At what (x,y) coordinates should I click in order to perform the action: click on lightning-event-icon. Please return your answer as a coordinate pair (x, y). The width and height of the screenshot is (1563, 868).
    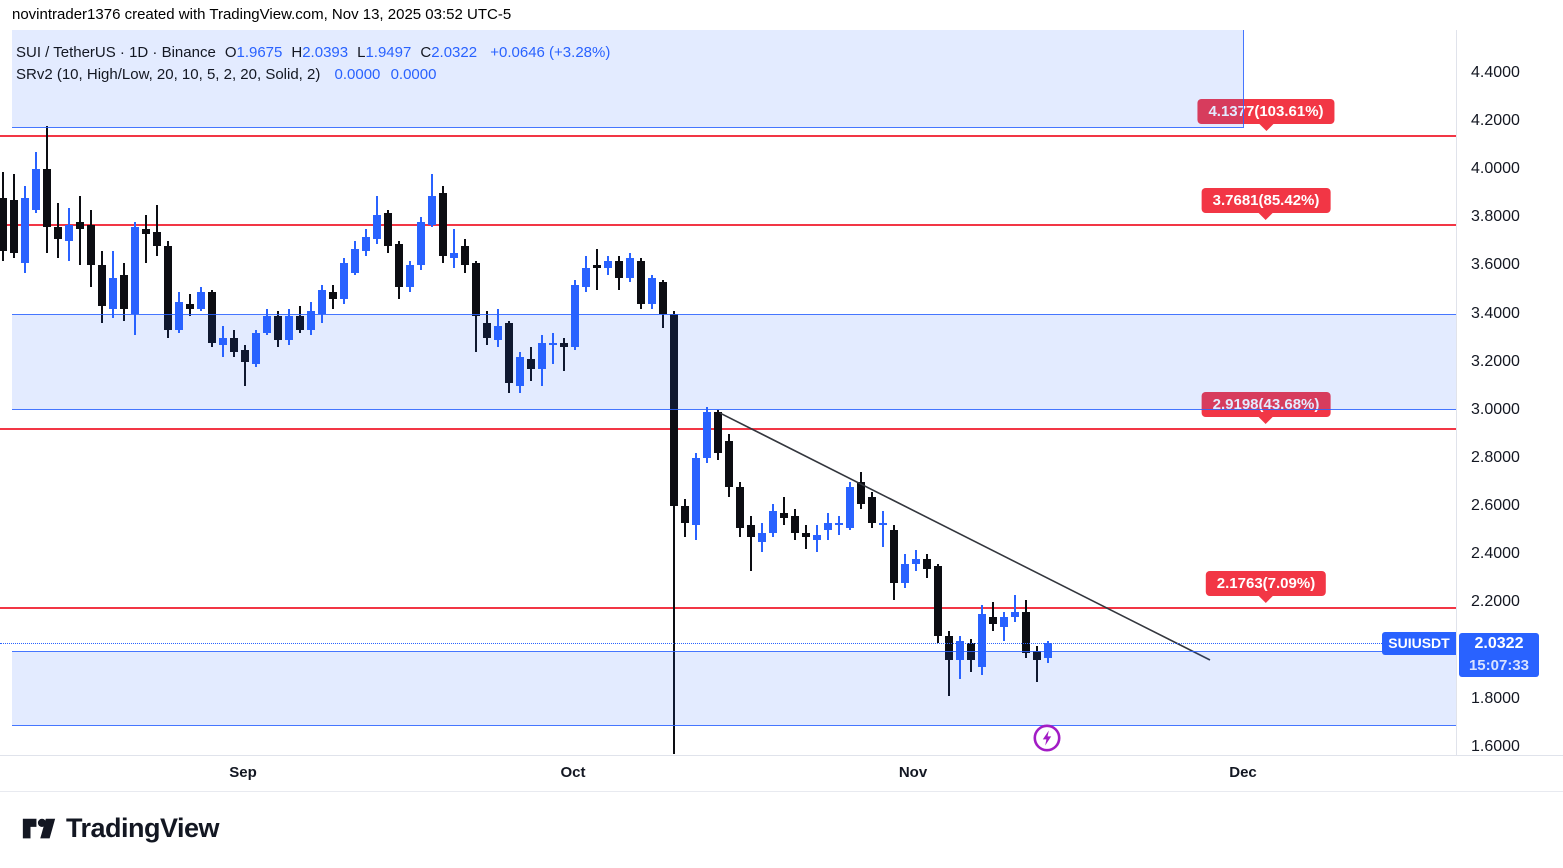
    Looking at the image, I should click on (1047, 739).